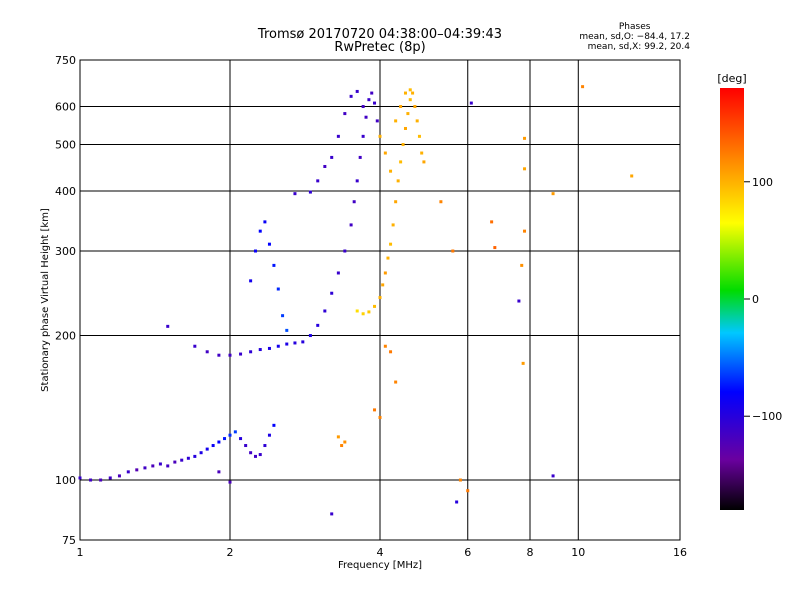 Image resolution: width=800 pixels, height=600 pixels. Describe the element at coordinates (382, 552) in the screenshot. I see `x-tick-labels: 1 2 4 6 8 10 16` at that location.